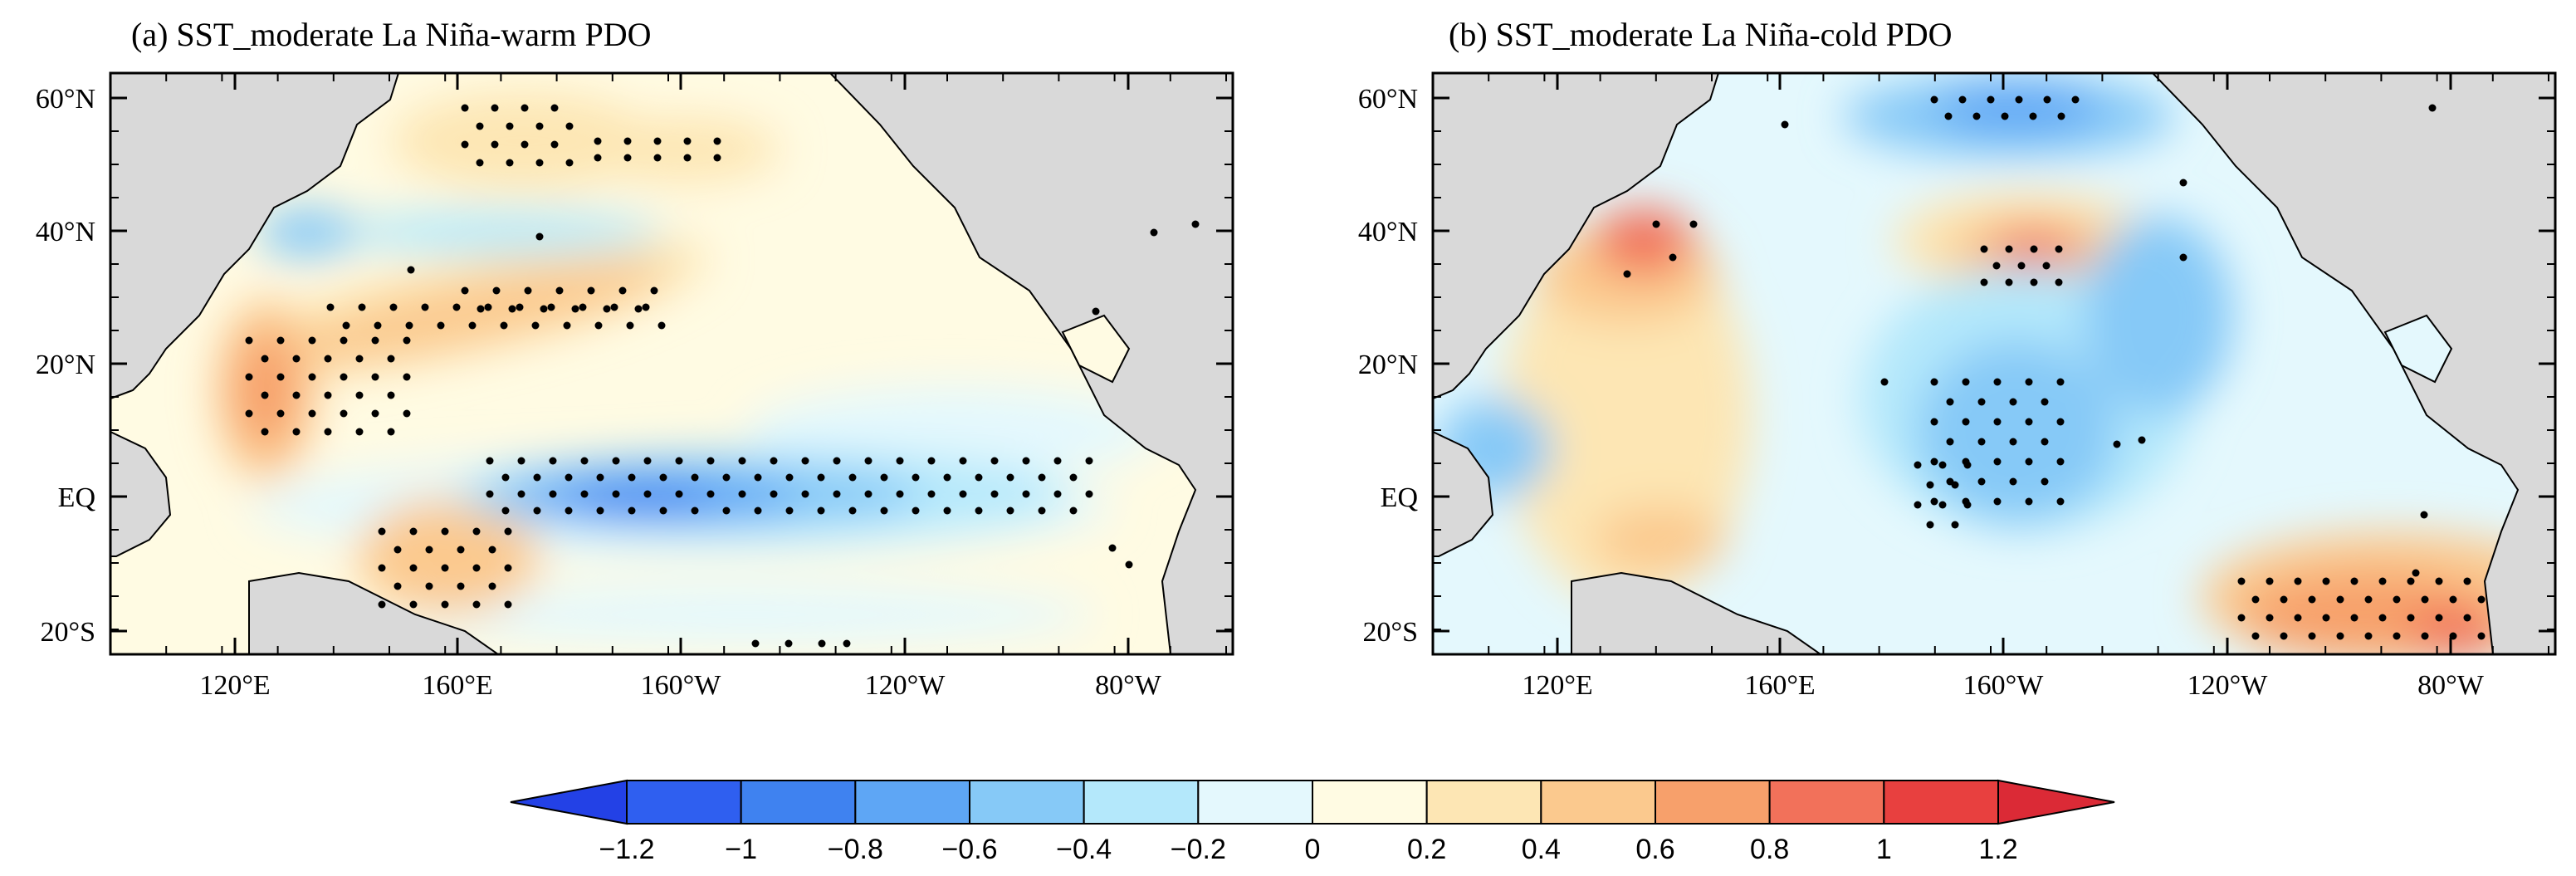 The width and height of the screenshot is (2576, 876). I want to click on panel-b-ytick-label: 60°N, so click(1388, 99).